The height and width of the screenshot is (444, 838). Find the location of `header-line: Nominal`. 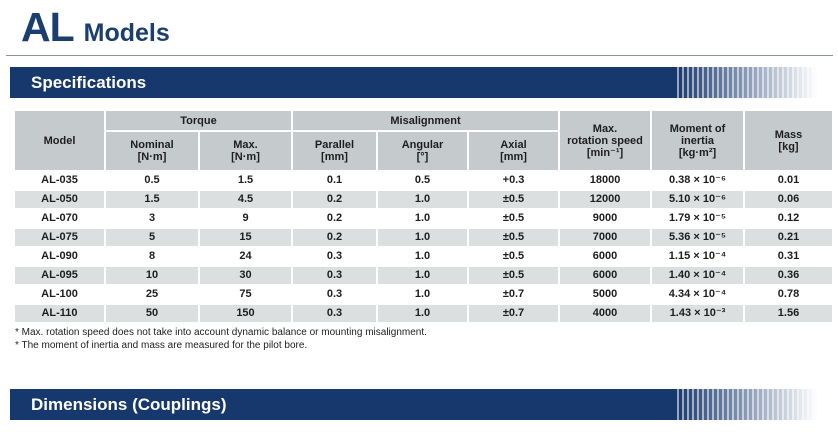

header-line: Nominal is located at coordinates (152, 145).